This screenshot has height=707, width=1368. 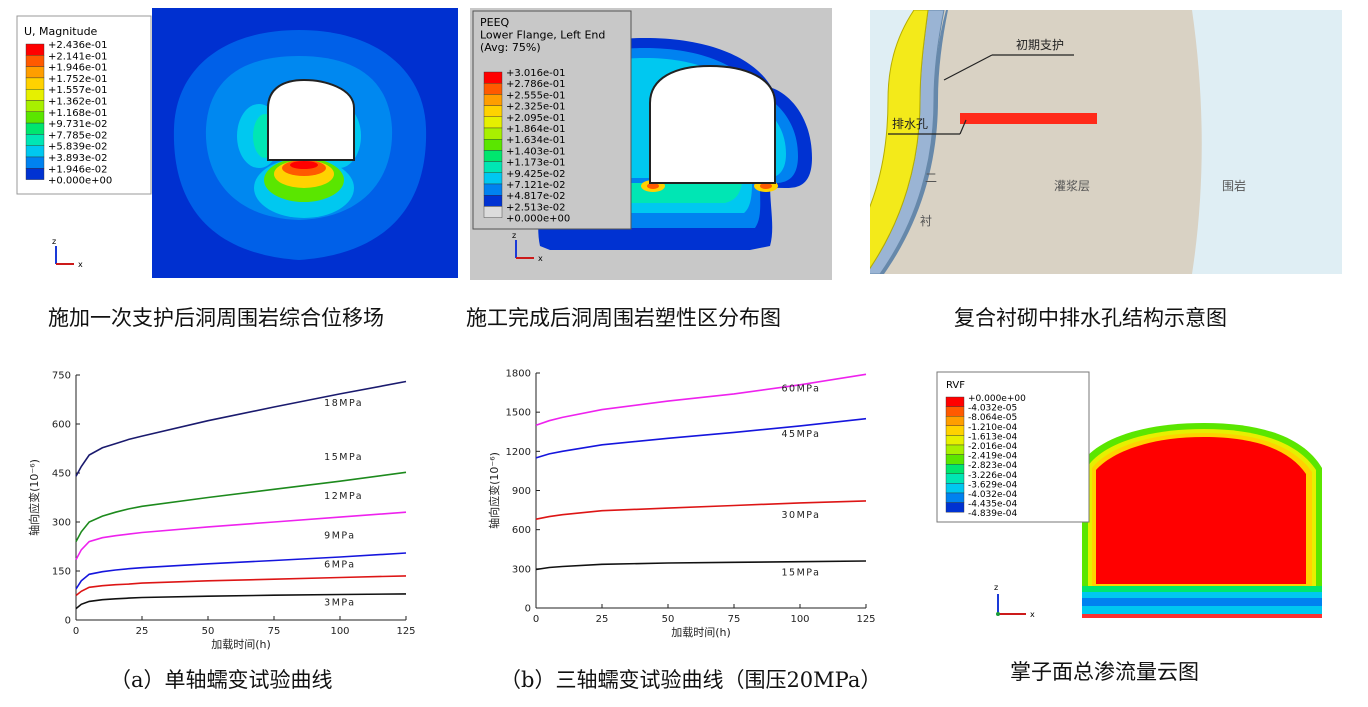 What do you see at coordinates (142, 631) in the screenshot?
I see `x-tick-label: 25` at bounding box center [142, 631].